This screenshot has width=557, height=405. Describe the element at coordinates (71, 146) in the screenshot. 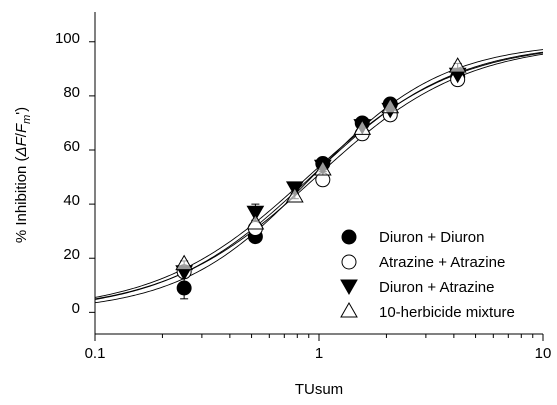

I see `y-tick-label-60: 60` at that location.